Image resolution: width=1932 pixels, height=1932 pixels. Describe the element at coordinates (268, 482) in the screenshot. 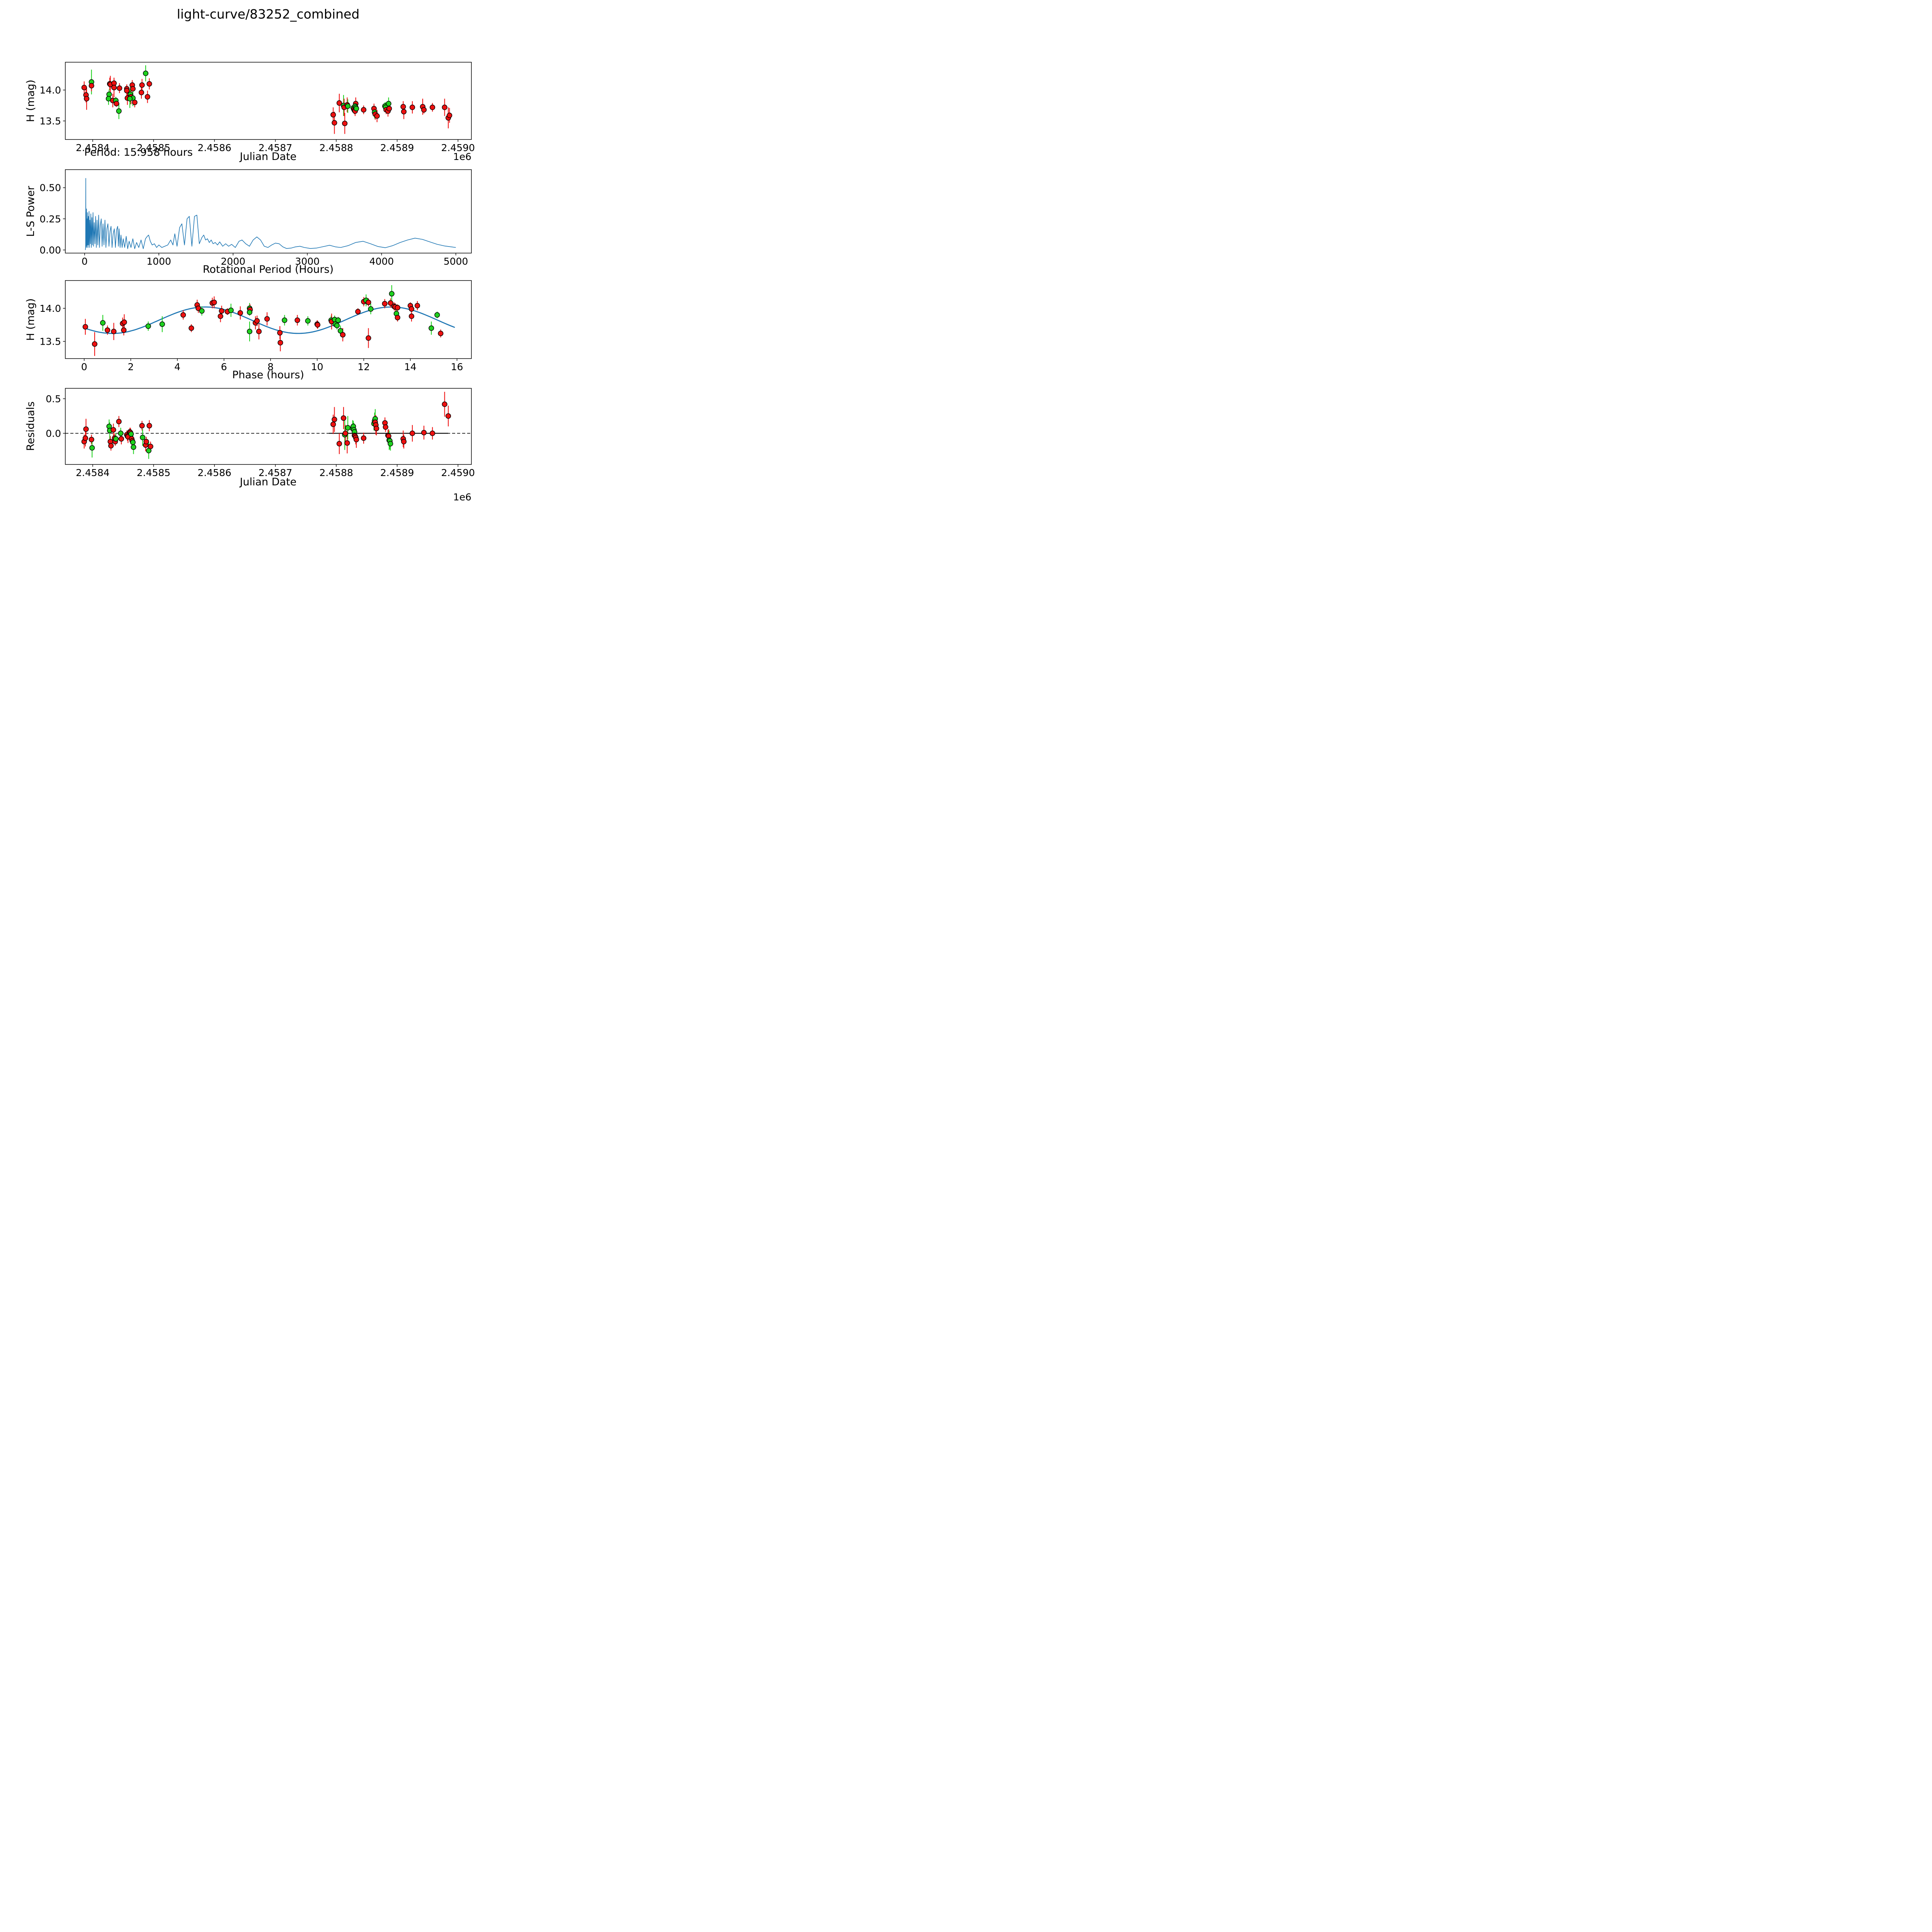

I see `residuals-plot-xlabel: Julian Date` at that location.